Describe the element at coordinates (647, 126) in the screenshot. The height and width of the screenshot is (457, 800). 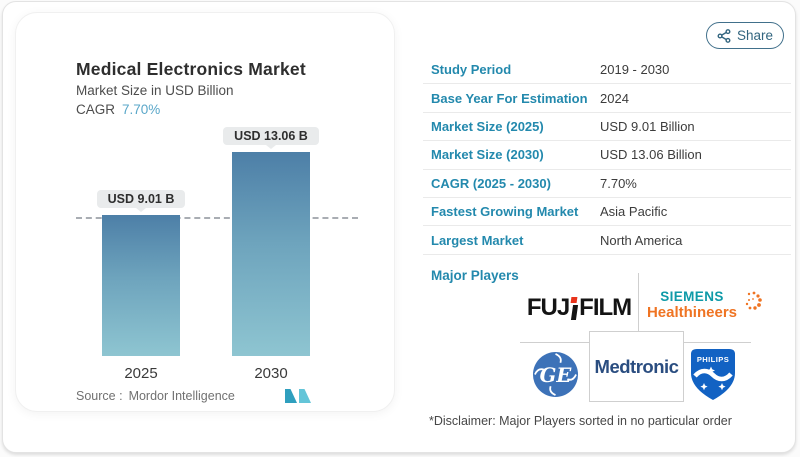
I see `row-value: USD 9.01 Billion` at that location.